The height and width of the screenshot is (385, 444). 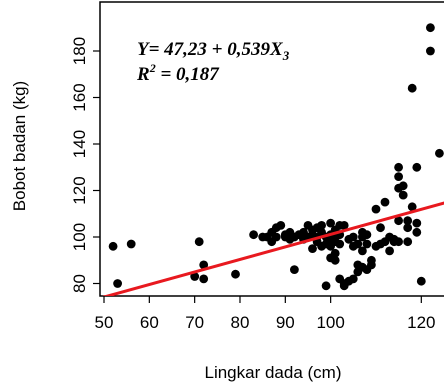 I want to click on y-tick-label-100: 100, so click(x=79, y=237).